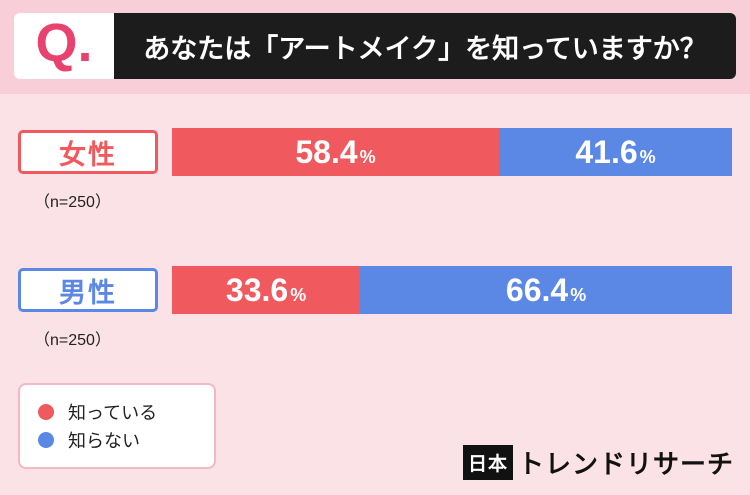  What do you see at coordinates (425, 46) in the screenshot?
I see `question-title: あなたは「アートメイク」を知っていますか？` at bounding box center [425, 46].